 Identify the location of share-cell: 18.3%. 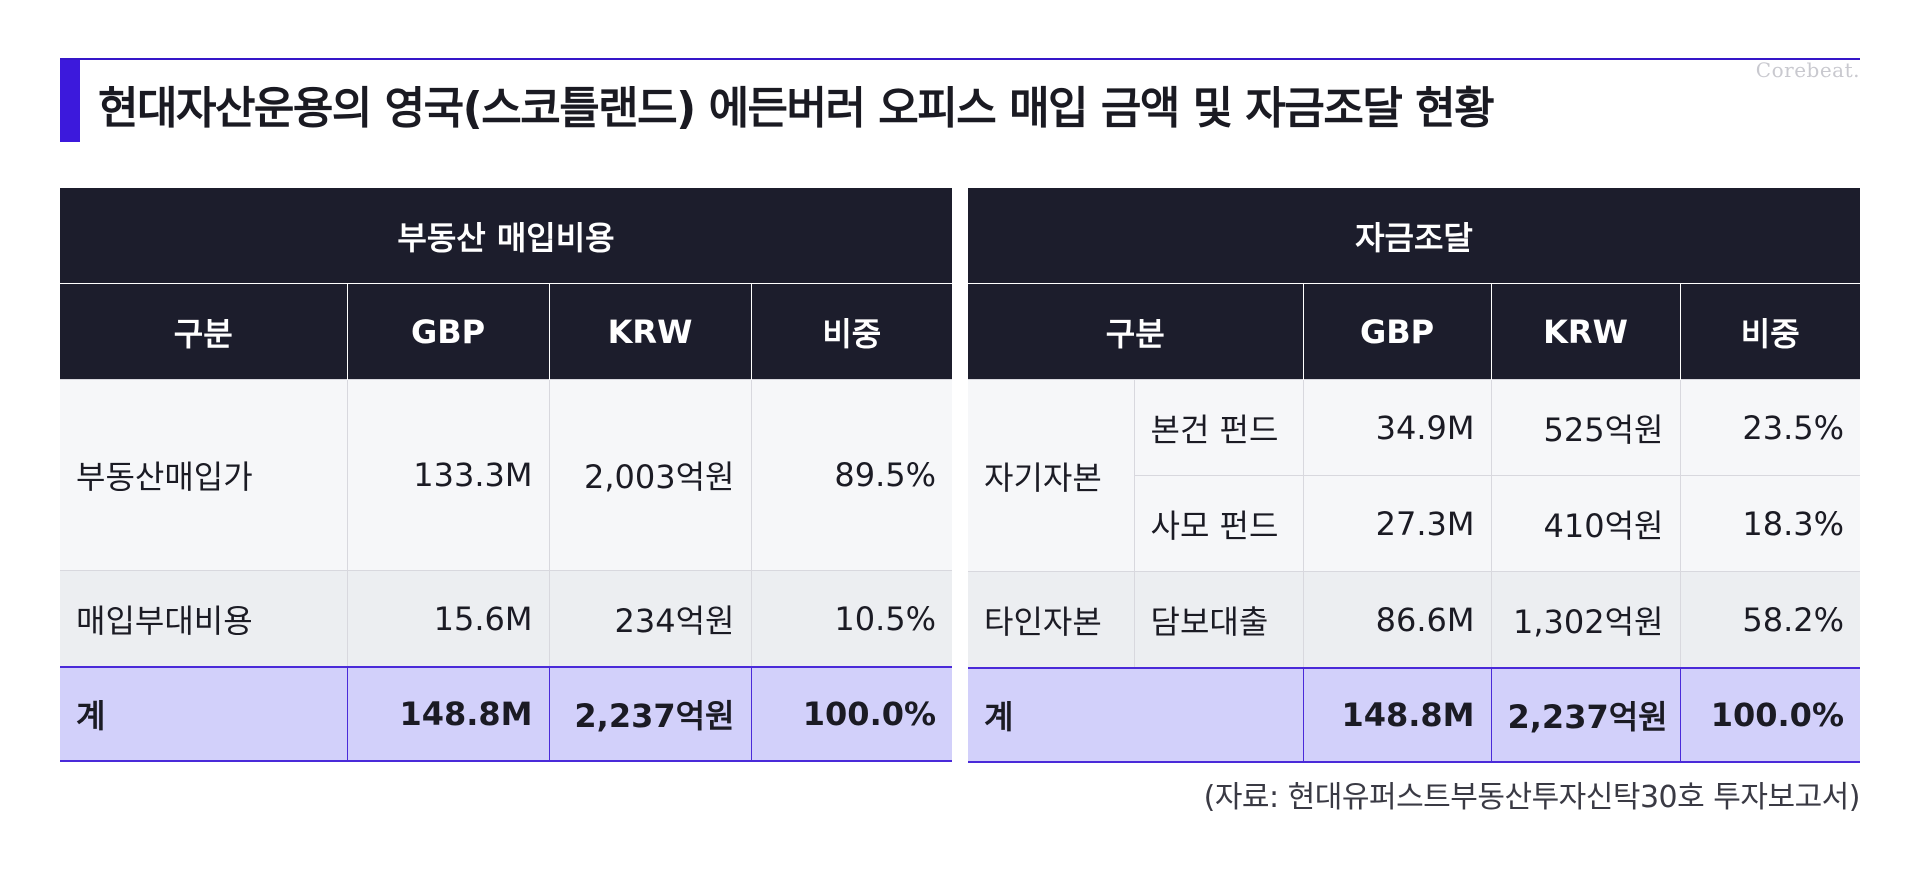
(1769, 523).